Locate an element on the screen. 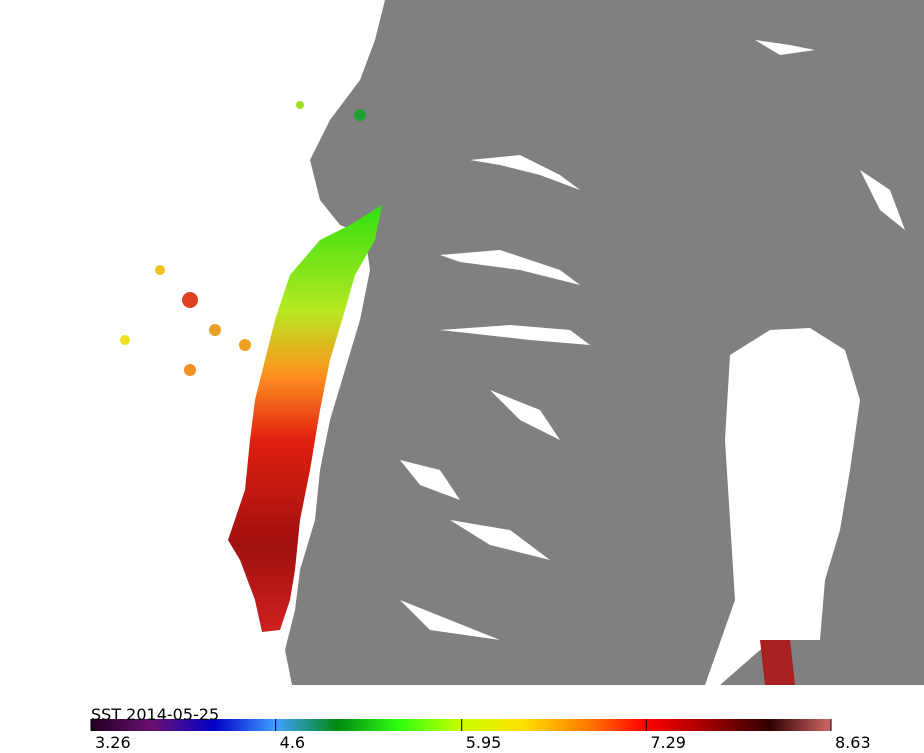 The width and height of the screenshot is (924, 753). colorbar-tick-label: 3.26 is located at coordinates (113, 742).